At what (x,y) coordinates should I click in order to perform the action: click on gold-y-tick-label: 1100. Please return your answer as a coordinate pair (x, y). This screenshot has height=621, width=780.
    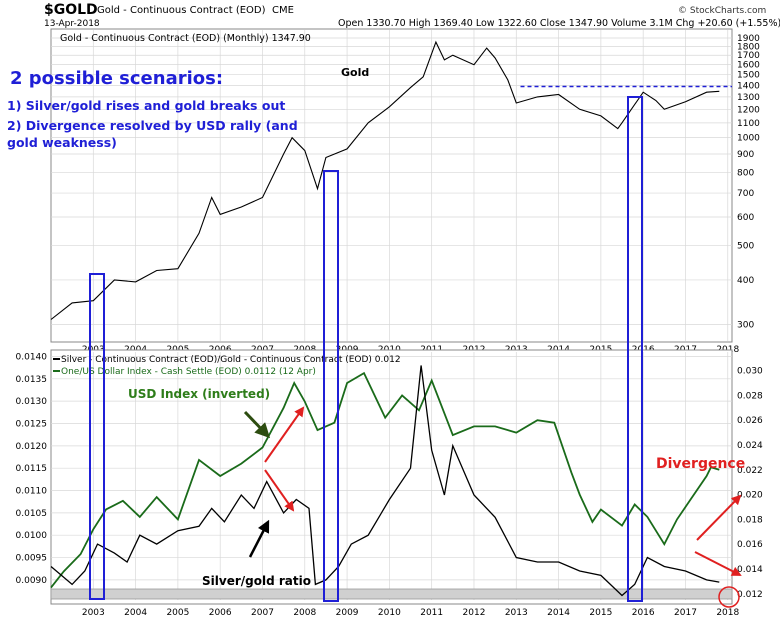
    Looking at the image, I should click on (748, 124).